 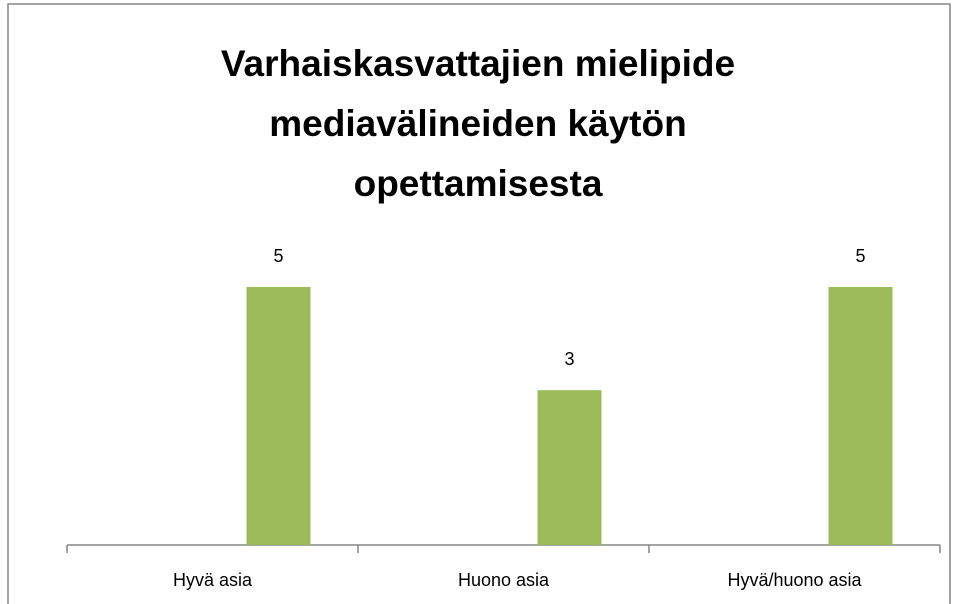 What do you see at coordinates (569, 359) in the screenshot?
I see `data-label: 3` at bounding box center [569, 359].